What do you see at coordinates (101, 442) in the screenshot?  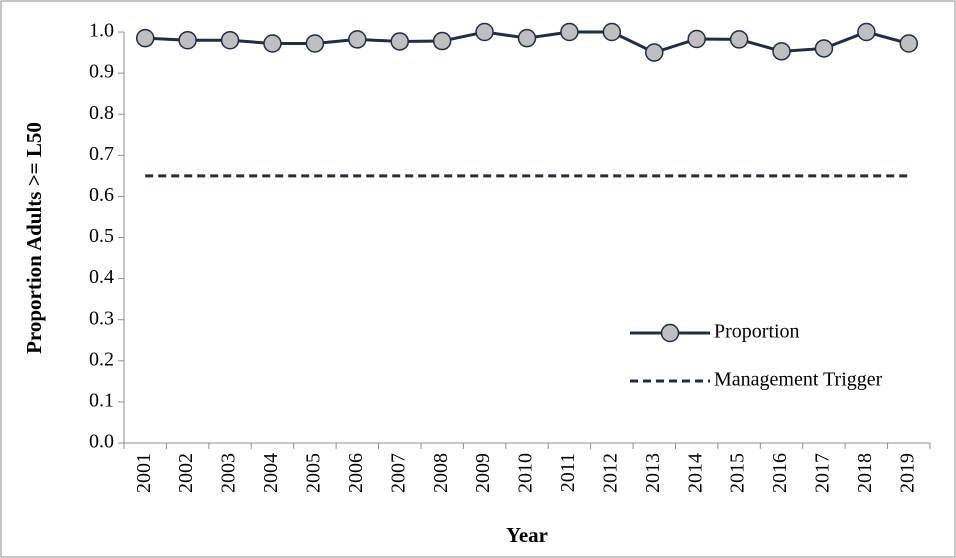 I see `y-tick-label: 0.0` at bounding box center [101, 442].